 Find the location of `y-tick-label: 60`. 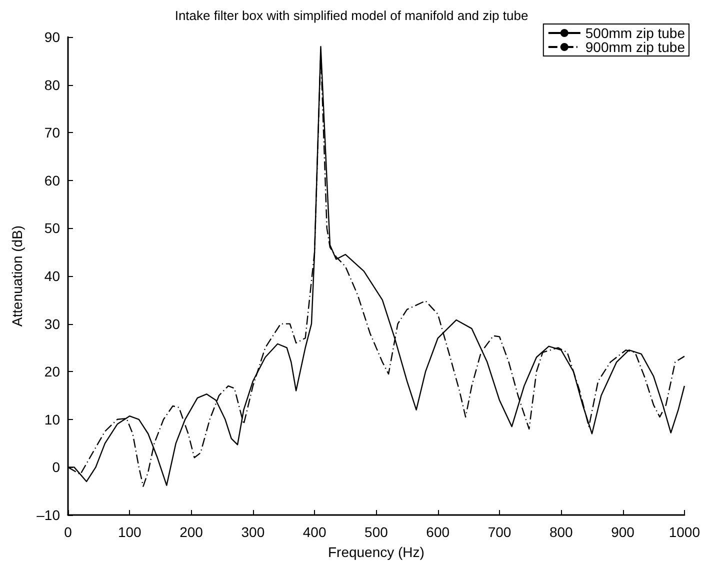

y-tick-label: 60 is located at coordinates (52, 180).